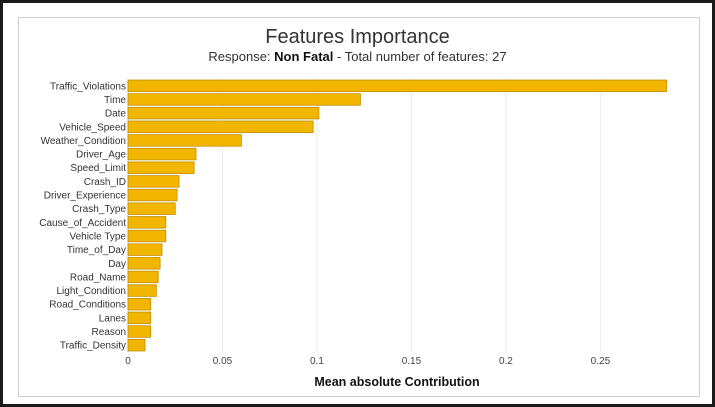 The image size is (715, 407). I want to click on x-axis-label: Mean absolute Contribution, so click(396, 382).